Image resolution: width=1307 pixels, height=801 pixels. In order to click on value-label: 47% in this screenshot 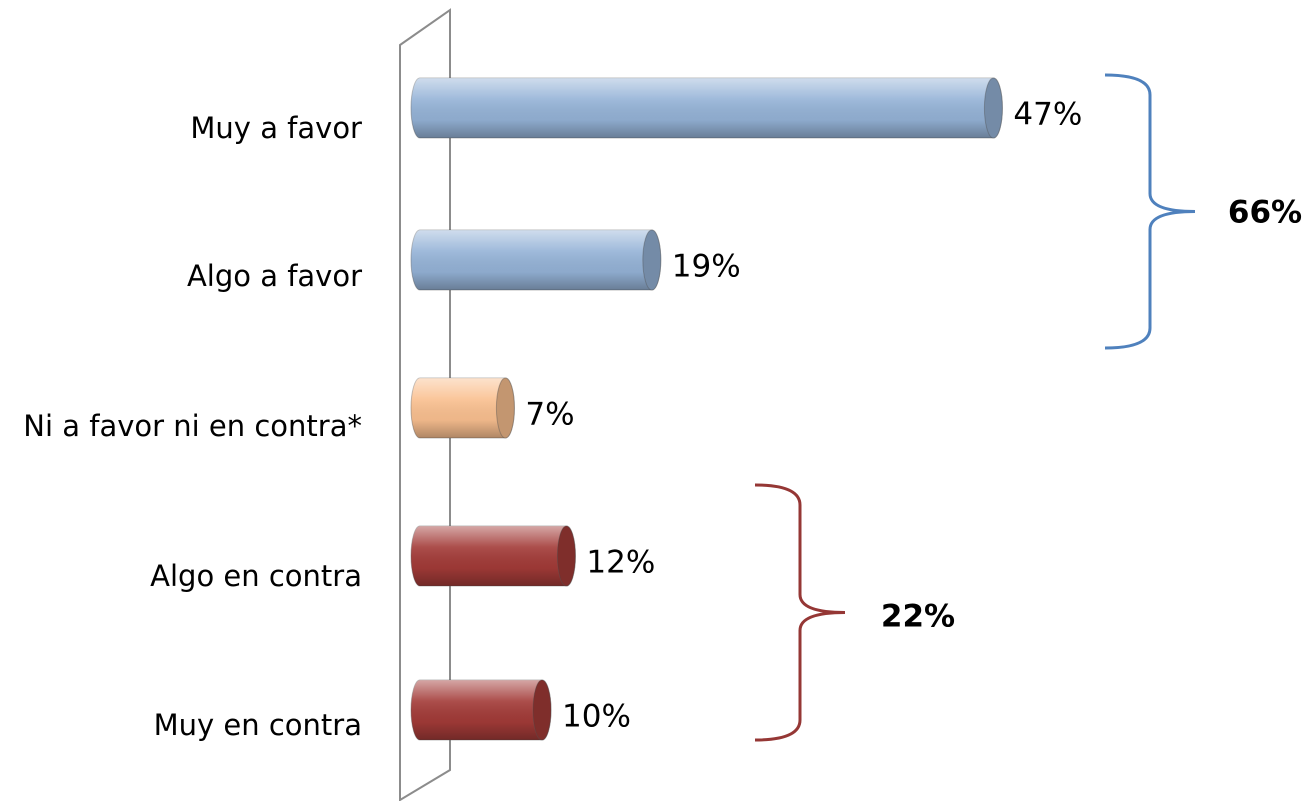, I will do `click(1047, 115)`.